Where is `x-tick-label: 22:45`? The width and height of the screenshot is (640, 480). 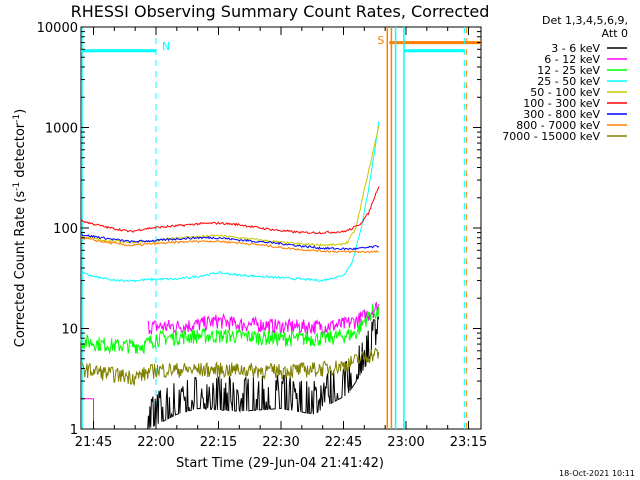 x-tick-label: 22:45 is located at coordinates (343, 442).